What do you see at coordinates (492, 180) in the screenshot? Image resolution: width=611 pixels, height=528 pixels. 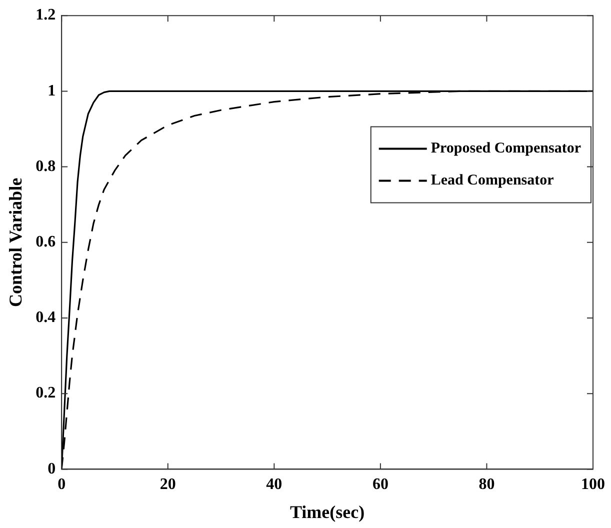 I see `legend-label: Lead Compensator` at bounding box center [492, 180].